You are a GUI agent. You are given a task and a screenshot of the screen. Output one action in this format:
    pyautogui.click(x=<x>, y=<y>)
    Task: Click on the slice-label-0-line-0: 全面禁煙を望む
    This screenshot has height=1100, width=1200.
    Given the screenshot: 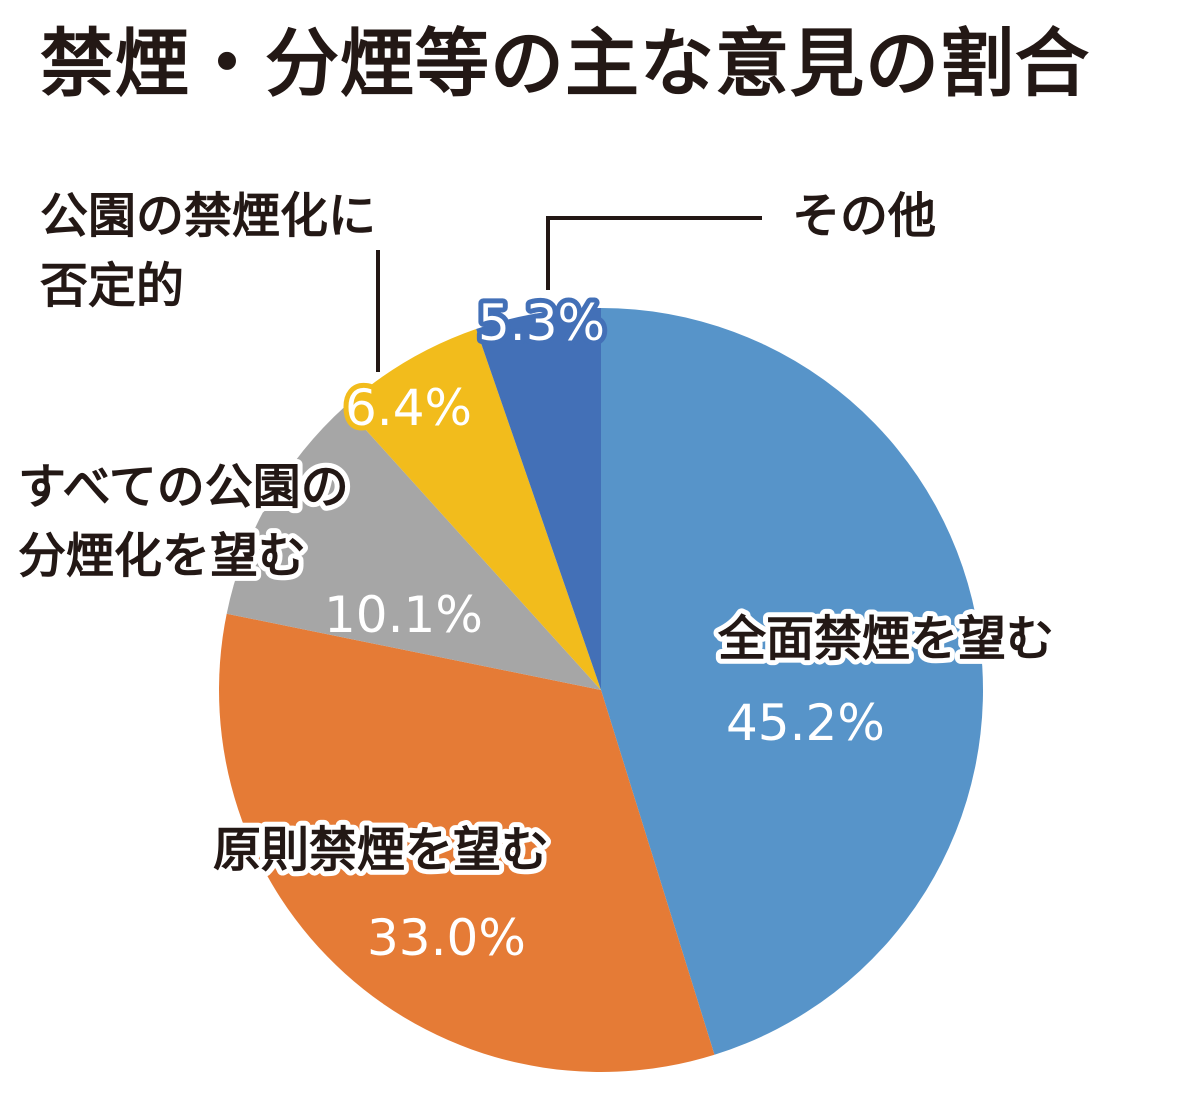 What is the action you would take?
    pyautogui.click(x=885, y=639)
    